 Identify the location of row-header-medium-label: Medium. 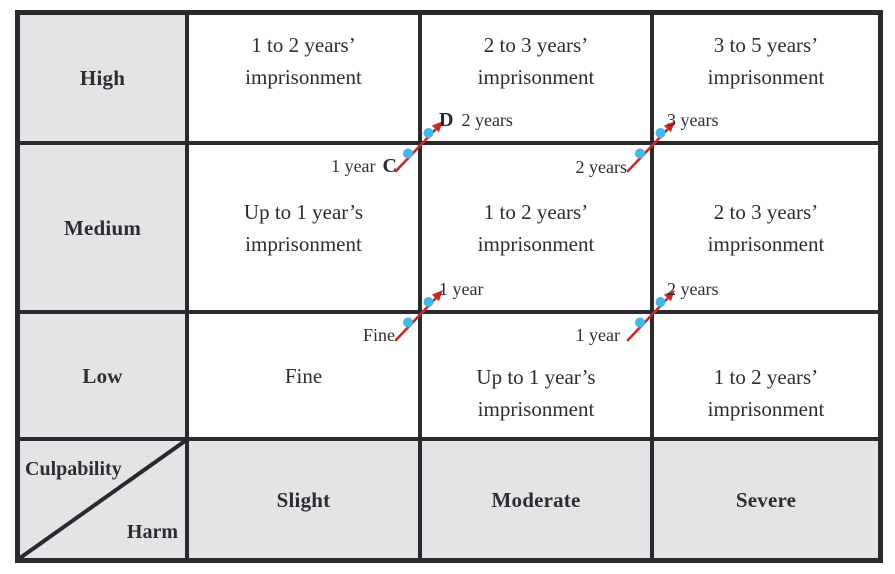
(102, 227).